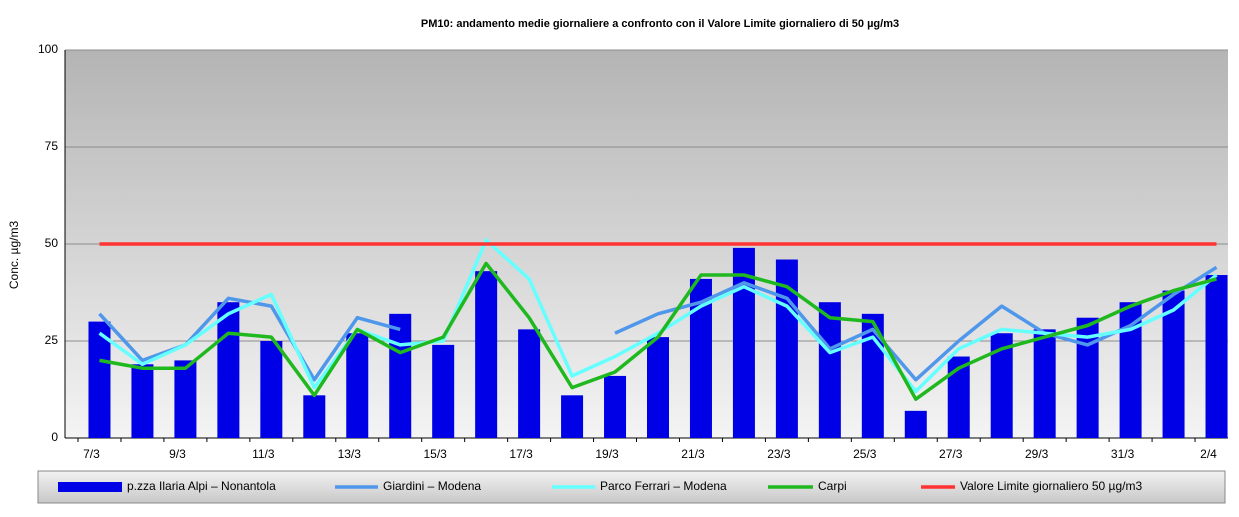 The image size is (1239, 517). Describe the element at coordinates (14, 255) in the screenshot. I see `y-axis-label: Conc. µg/m3` at that location.